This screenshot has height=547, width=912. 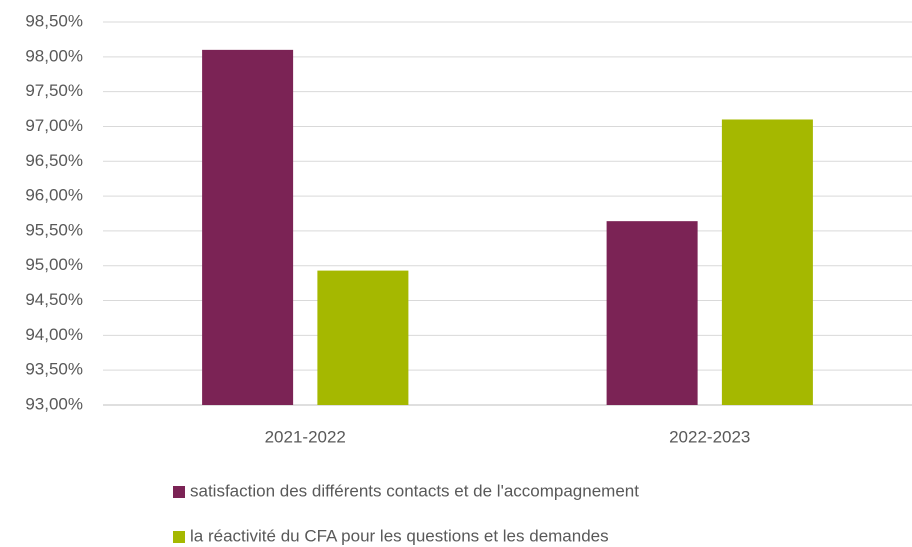 What do you see at coordinates (54, 229) in the screenshot?
I see `y-tick-label: 95,50%` at bounding box center [54, 229].